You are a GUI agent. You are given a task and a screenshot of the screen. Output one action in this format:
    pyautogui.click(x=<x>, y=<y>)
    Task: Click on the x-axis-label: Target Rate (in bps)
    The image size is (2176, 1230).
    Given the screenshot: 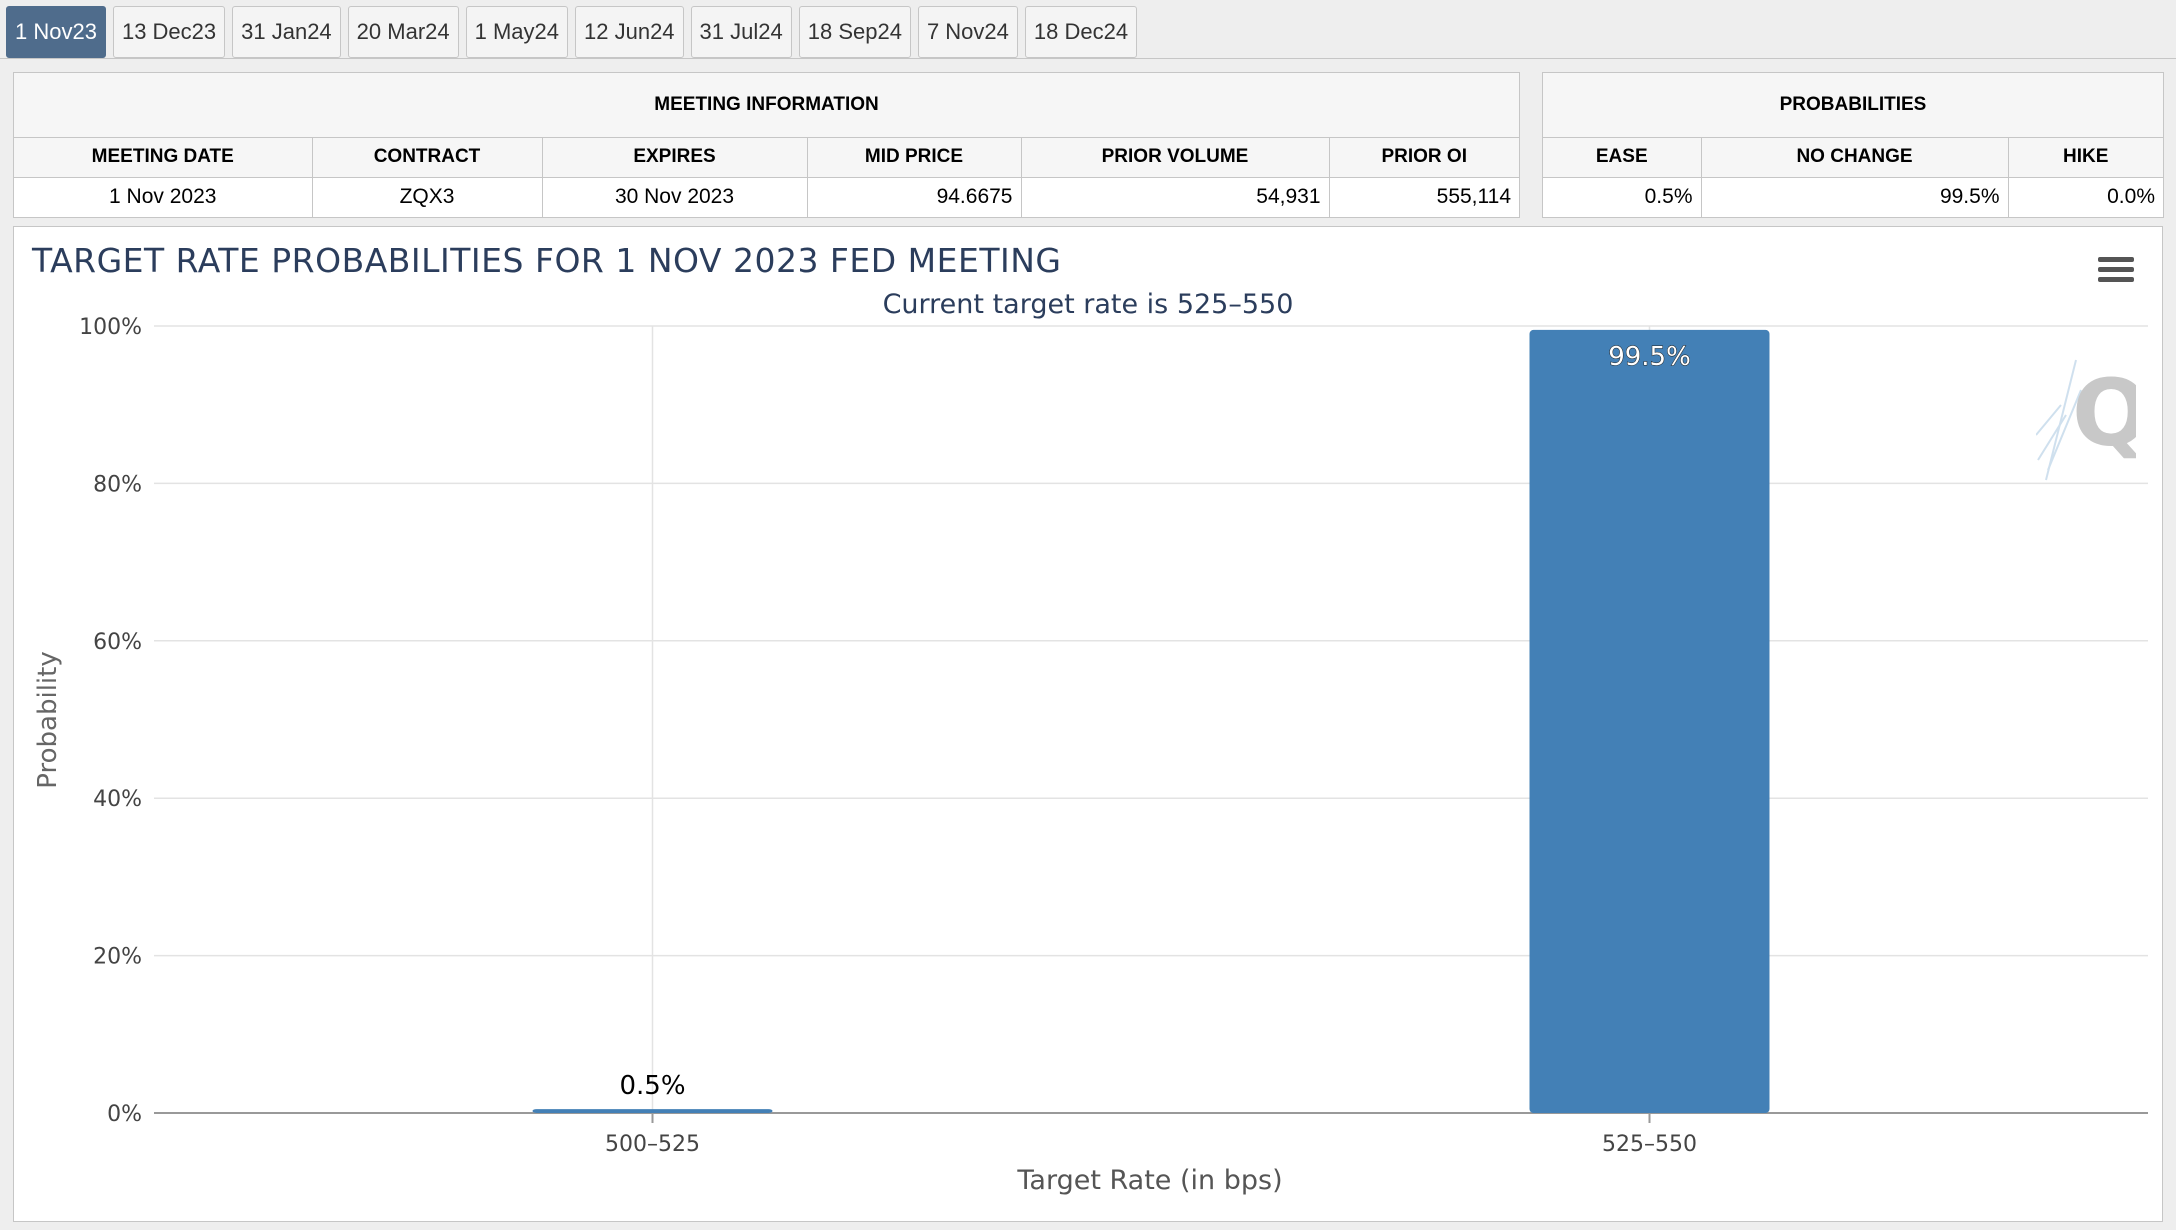 What is the action you would take?
    pyautogui.click(x=1149, y=1180)
    